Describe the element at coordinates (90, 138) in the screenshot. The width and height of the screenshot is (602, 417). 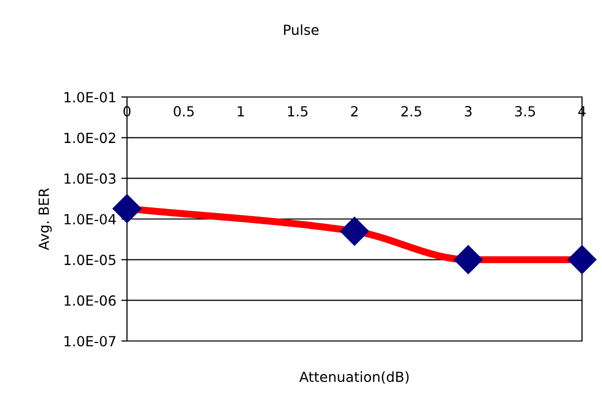
I see `y-tick-label: 1.0E-02` at that location.